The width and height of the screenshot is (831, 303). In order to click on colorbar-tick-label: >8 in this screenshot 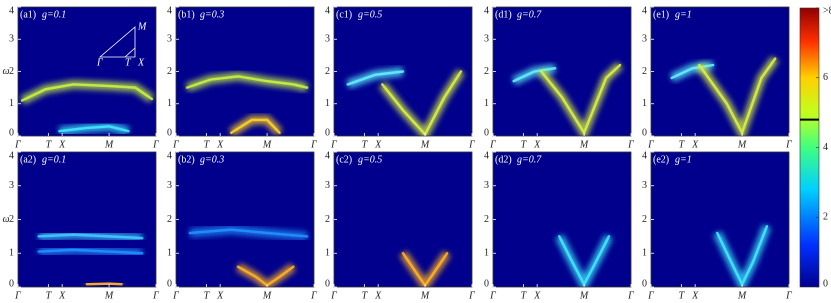, I will do `click(827, 10)`.